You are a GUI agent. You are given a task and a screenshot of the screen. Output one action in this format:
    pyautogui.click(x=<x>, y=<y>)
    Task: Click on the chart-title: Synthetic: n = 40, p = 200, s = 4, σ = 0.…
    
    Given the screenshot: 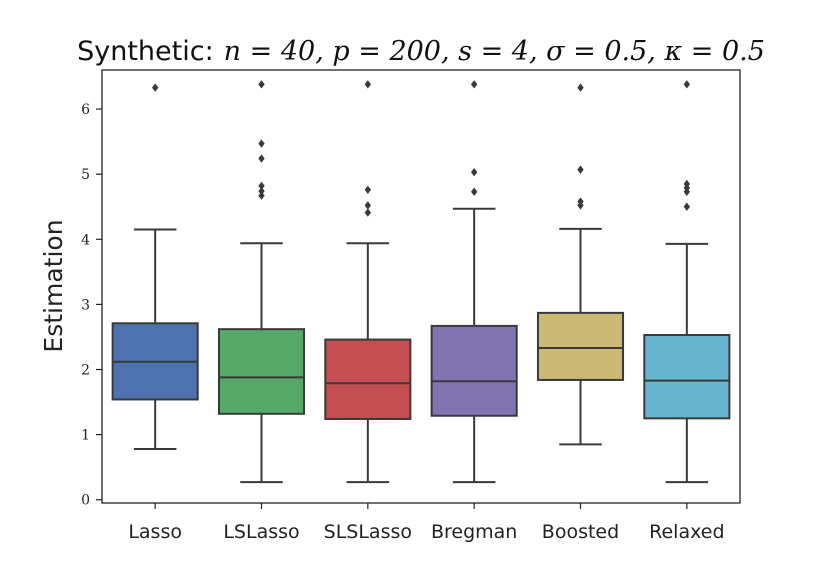 What is the action you would take?
    pyautogui.click(x=421, y=51)
    